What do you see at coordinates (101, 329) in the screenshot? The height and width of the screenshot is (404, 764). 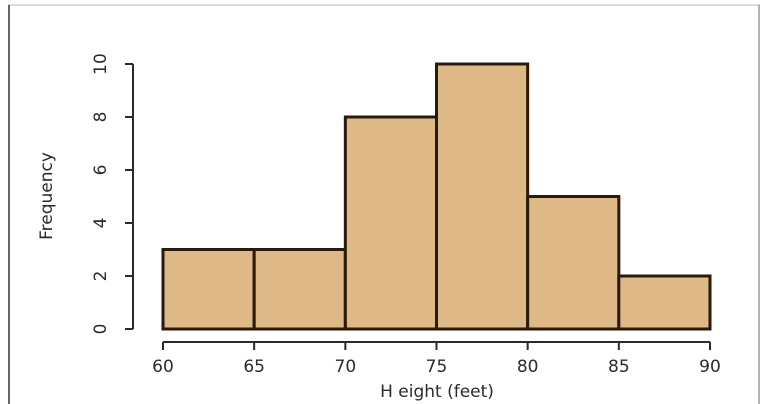 I see `y-tick-label: 0` at bounding box center [101, 329].